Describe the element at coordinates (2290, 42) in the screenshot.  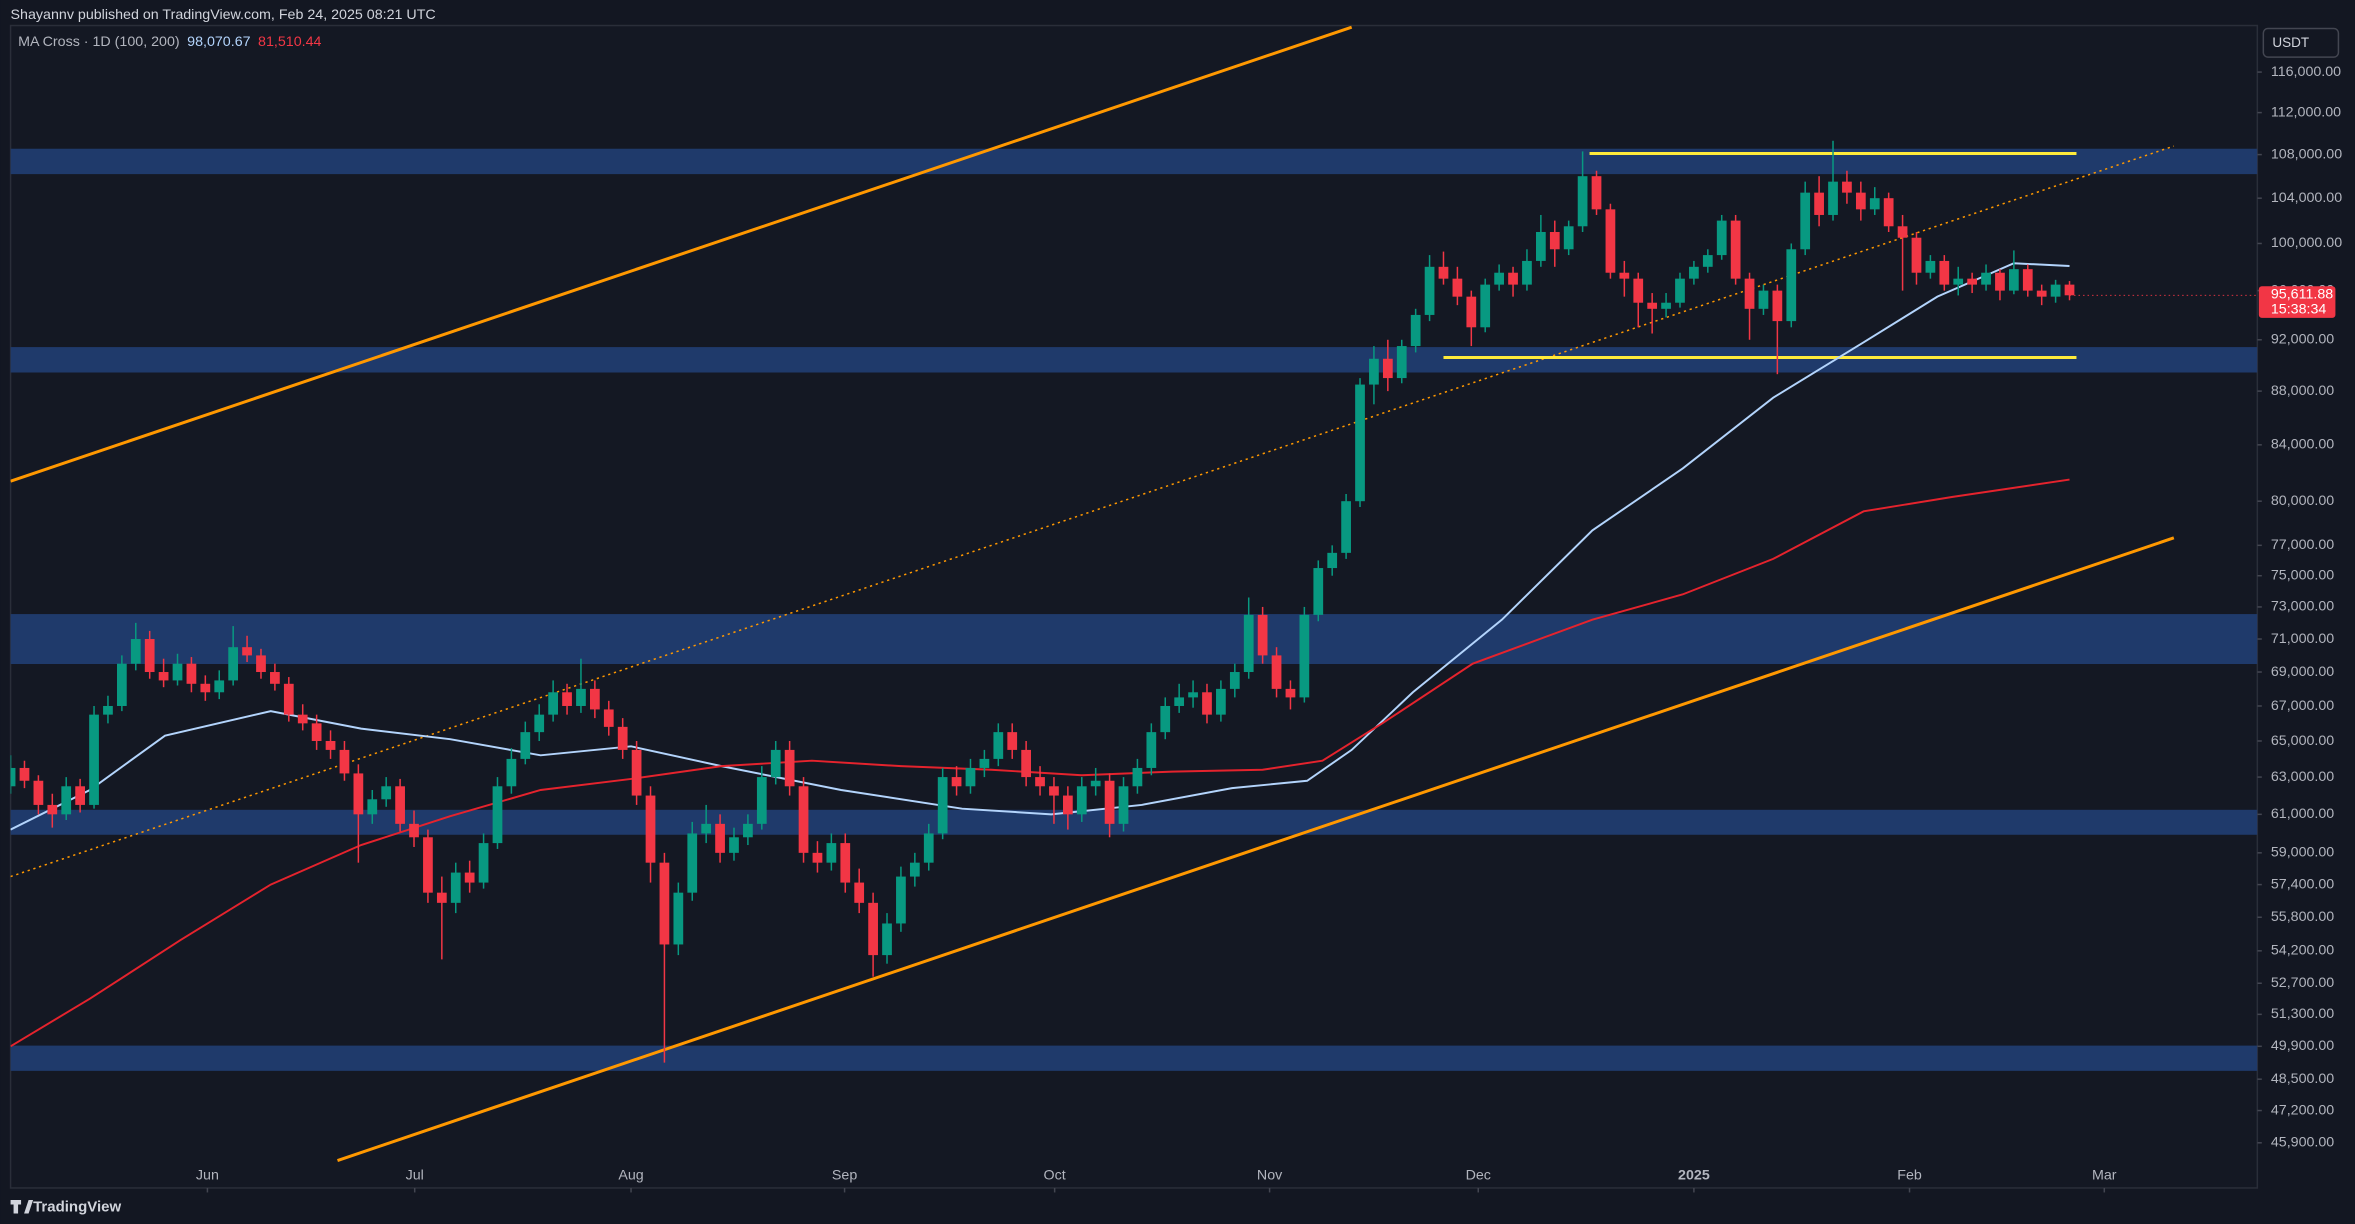
I see `currency: USDT` at that location.